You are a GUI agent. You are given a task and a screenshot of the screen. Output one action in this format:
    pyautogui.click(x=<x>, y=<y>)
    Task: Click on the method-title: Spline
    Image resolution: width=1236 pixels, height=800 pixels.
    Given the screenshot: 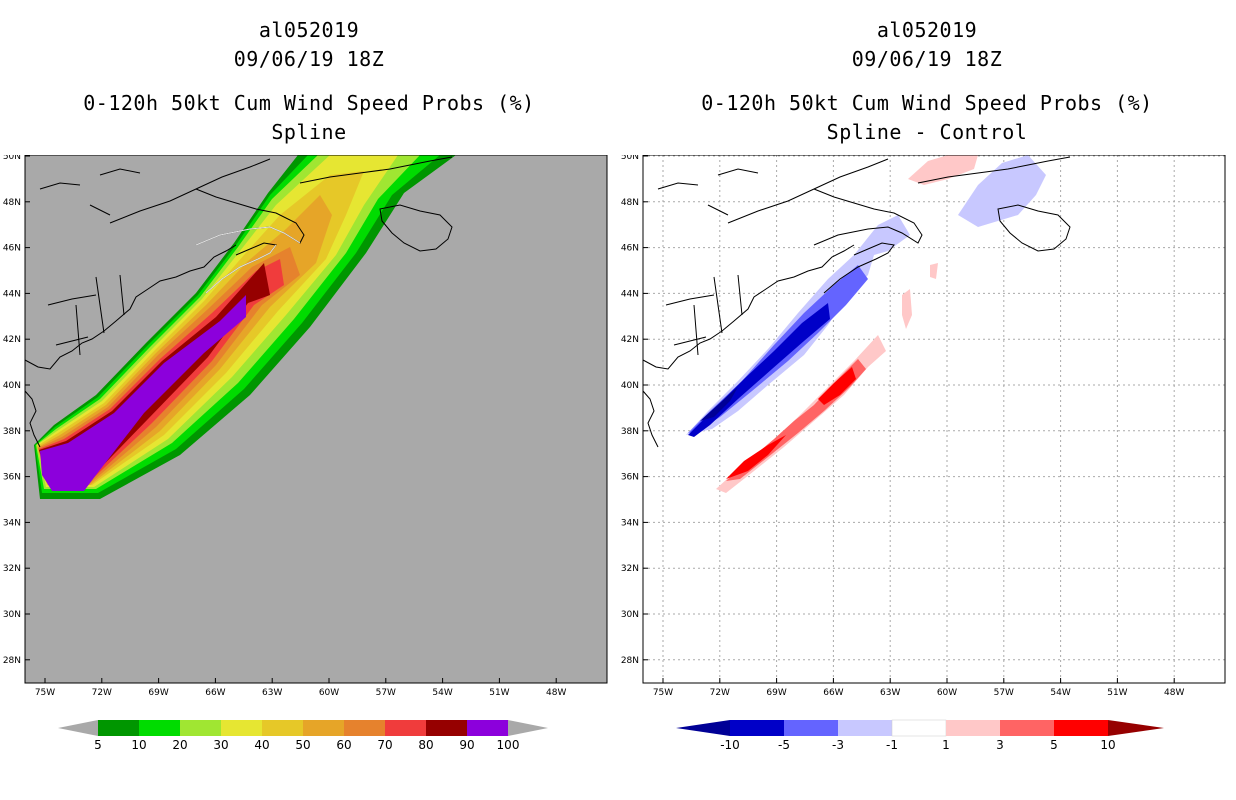 What is the action you would take?
    pyautogui.click(x=309, y=132)
    